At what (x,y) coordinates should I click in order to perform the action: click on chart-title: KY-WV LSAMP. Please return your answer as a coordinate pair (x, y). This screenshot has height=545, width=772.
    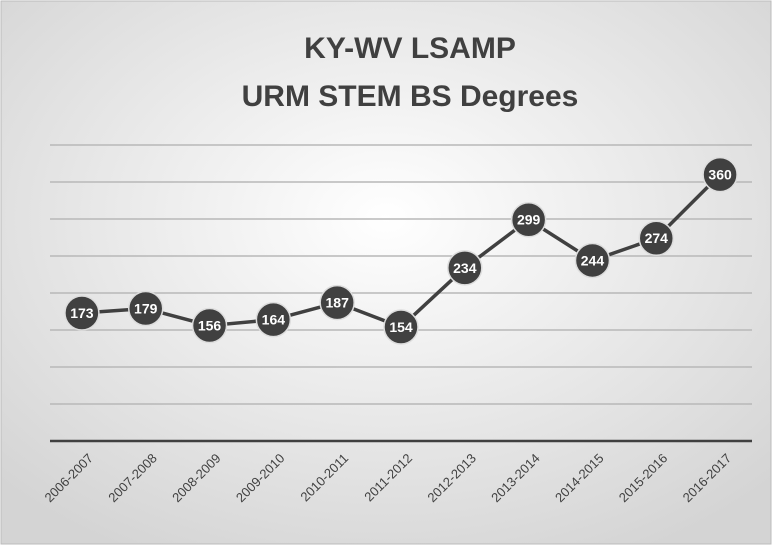
    Looking at the image, I should click on (410, 48).